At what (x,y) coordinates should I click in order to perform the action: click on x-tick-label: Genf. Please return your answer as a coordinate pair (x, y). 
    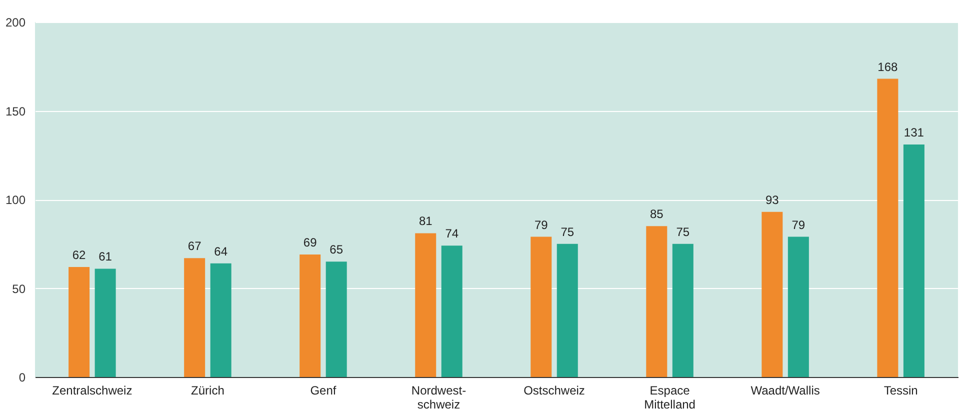
    Looking at the image, I should click on (323, 391).